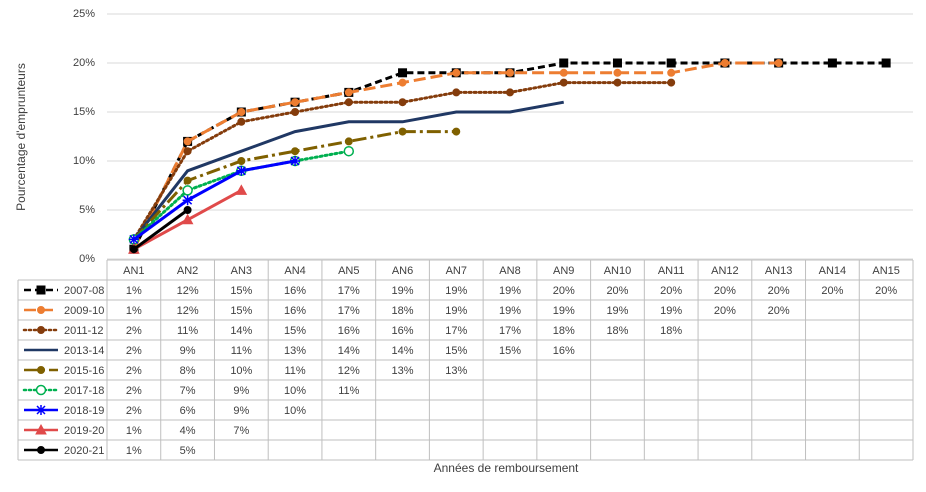 The width and height of the screenshot is (926, 492). What do you see at coordinates (349, 291) in the screenshot?
I see `table-value: 17%` at bounding box center [349, 291].